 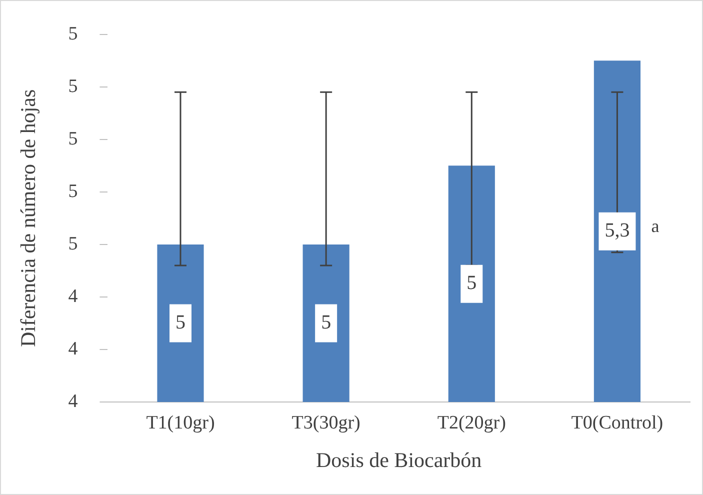 What do you see at coordinates (617, 231) in the screenshot?
I see `data-label: 5,3` at bounding box center [617, 231].